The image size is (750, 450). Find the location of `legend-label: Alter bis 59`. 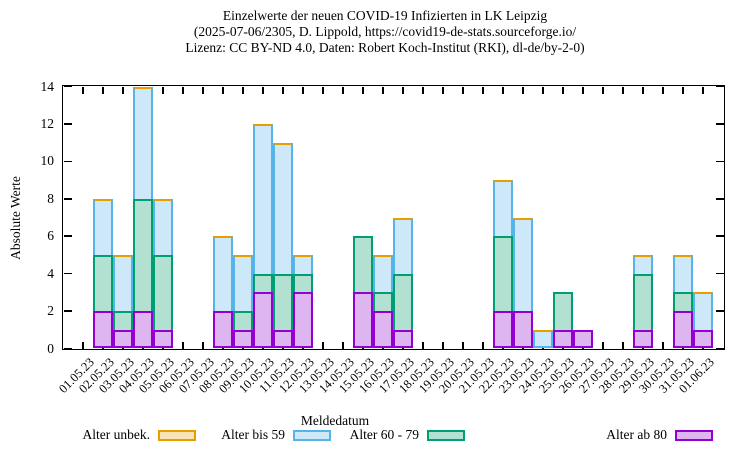

legend-label: Alter bis 59 is located at coordinates (253, 434).